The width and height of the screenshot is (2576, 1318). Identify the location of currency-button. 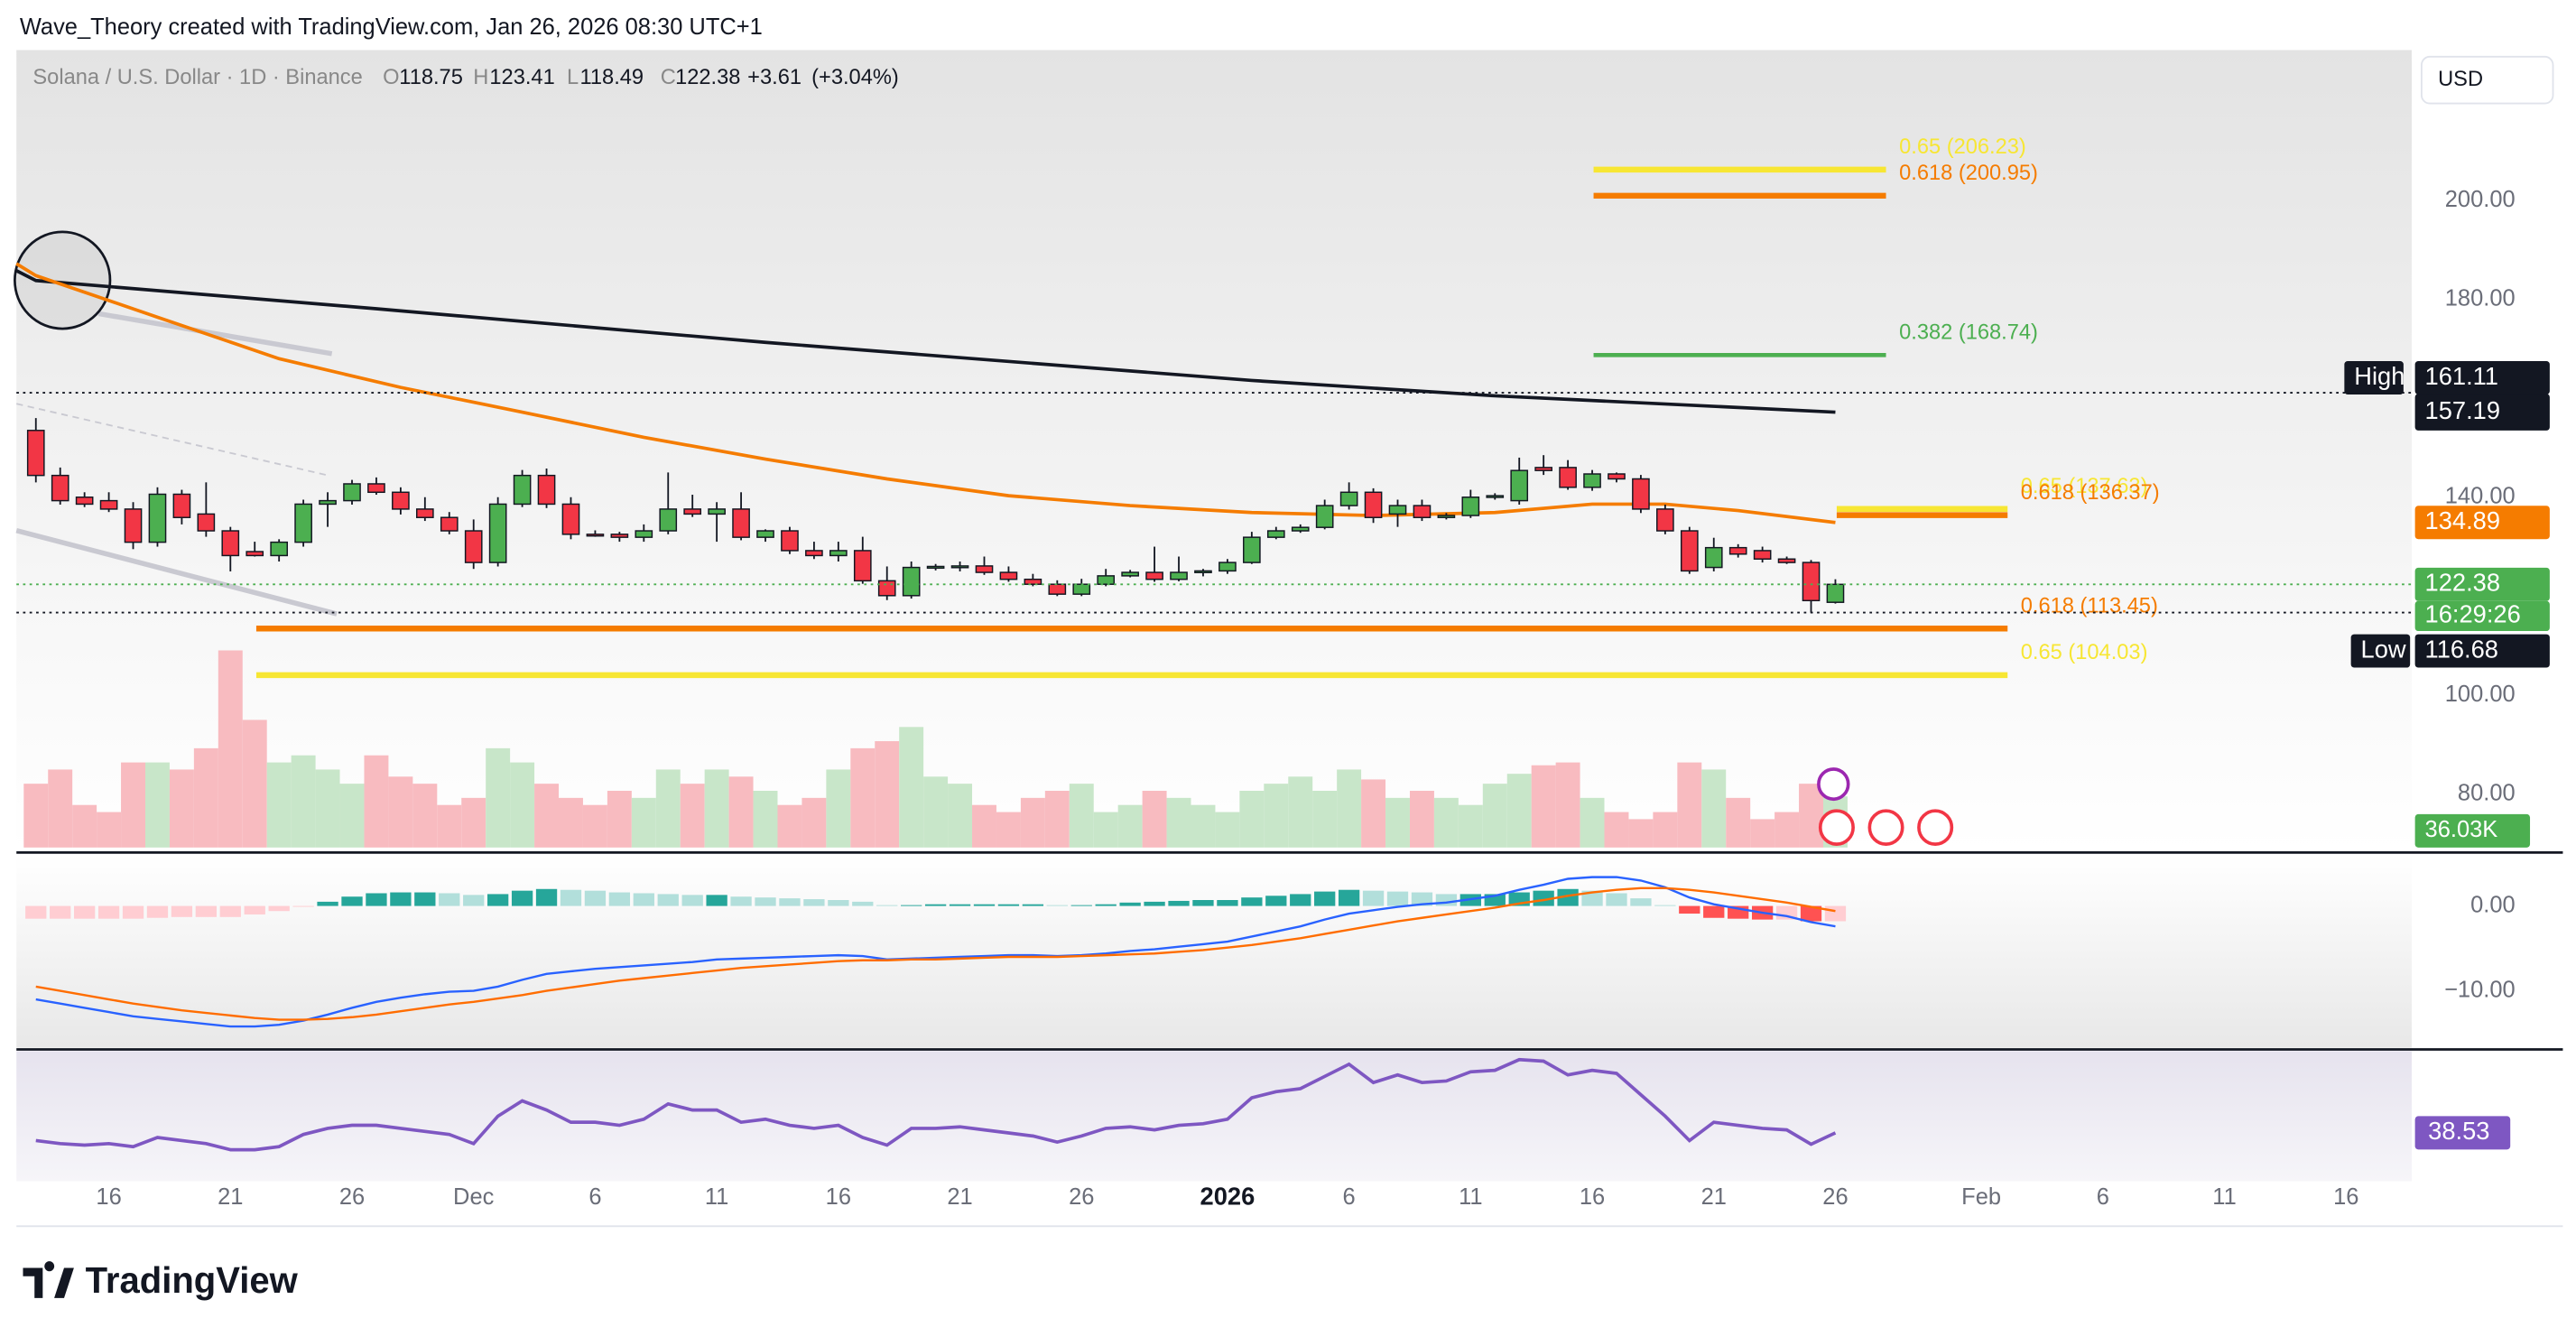
(2487, 80).